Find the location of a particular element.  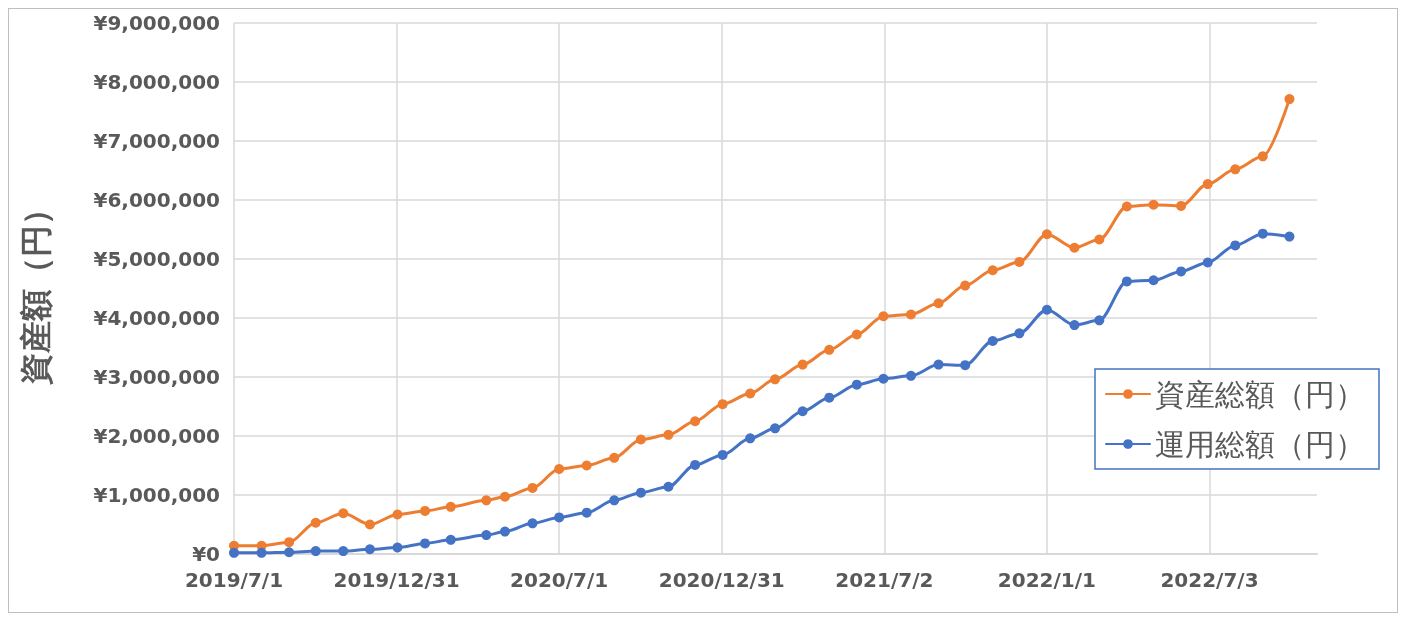

x-tick-label: 2019/7/1 is located at coordinates (234, 580).